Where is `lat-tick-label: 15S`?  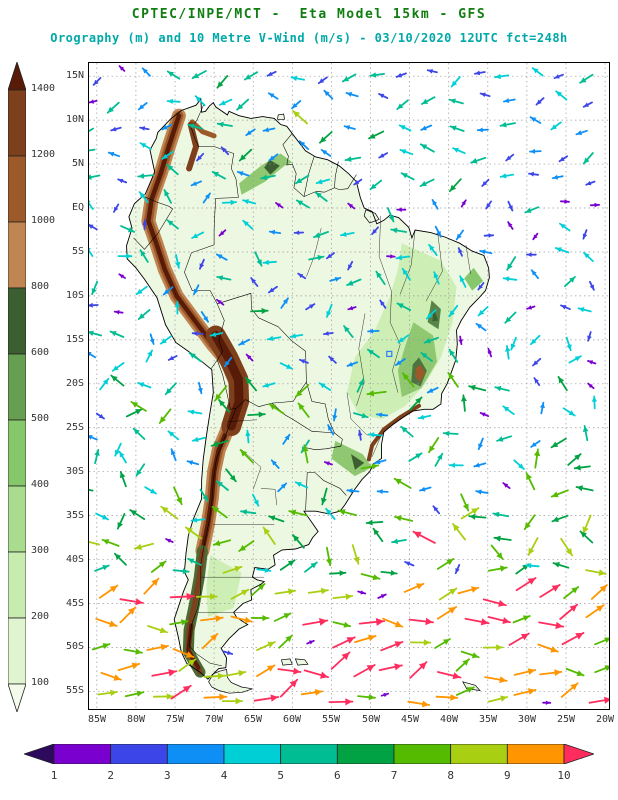
lat-tick-label: 15S is located at coordinates (74, 339).